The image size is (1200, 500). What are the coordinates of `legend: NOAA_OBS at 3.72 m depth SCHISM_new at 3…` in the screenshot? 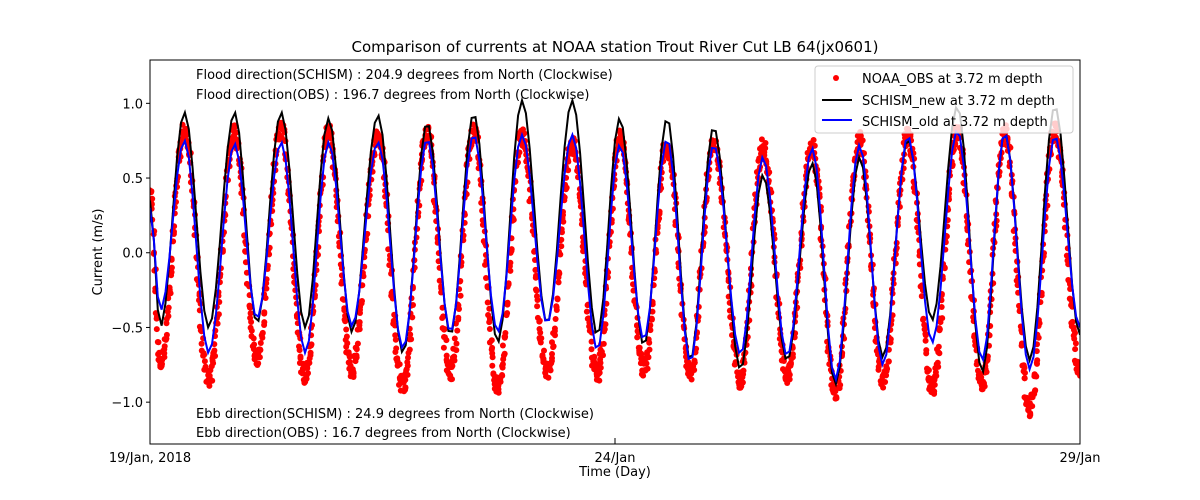 It's located at (944, 99).